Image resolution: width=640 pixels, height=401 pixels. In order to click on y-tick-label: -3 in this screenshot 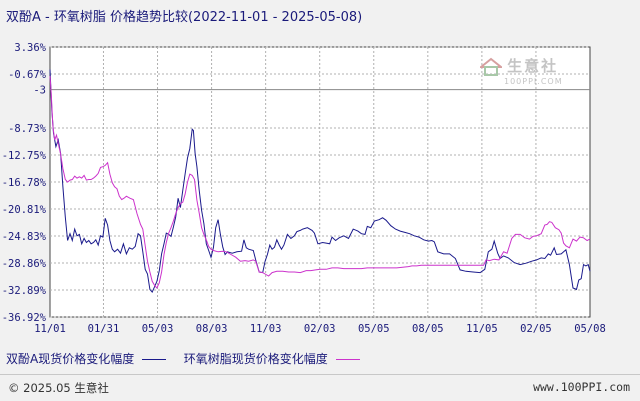, I will do `click(39, 91)`.